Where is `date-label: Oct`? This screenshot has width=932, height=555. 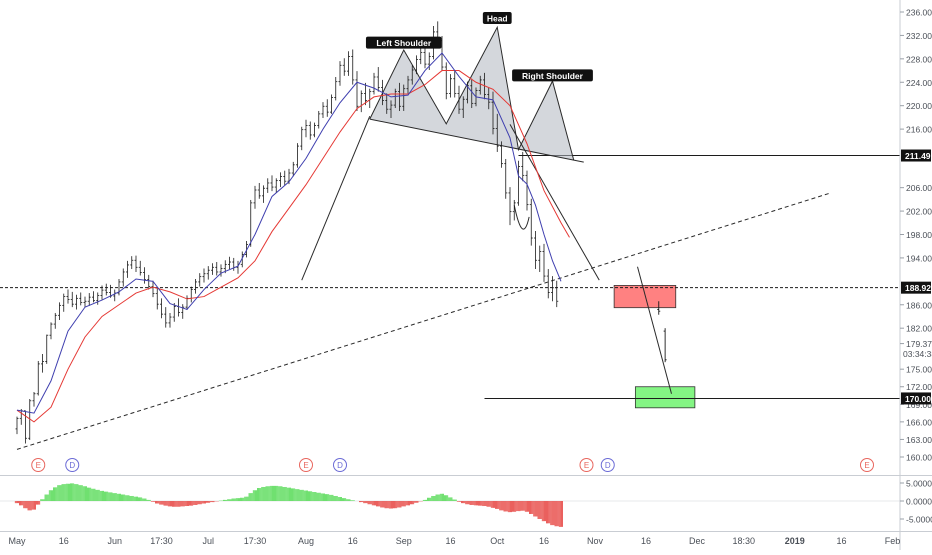 date-label: Oct is located at coordinates (497, 541).